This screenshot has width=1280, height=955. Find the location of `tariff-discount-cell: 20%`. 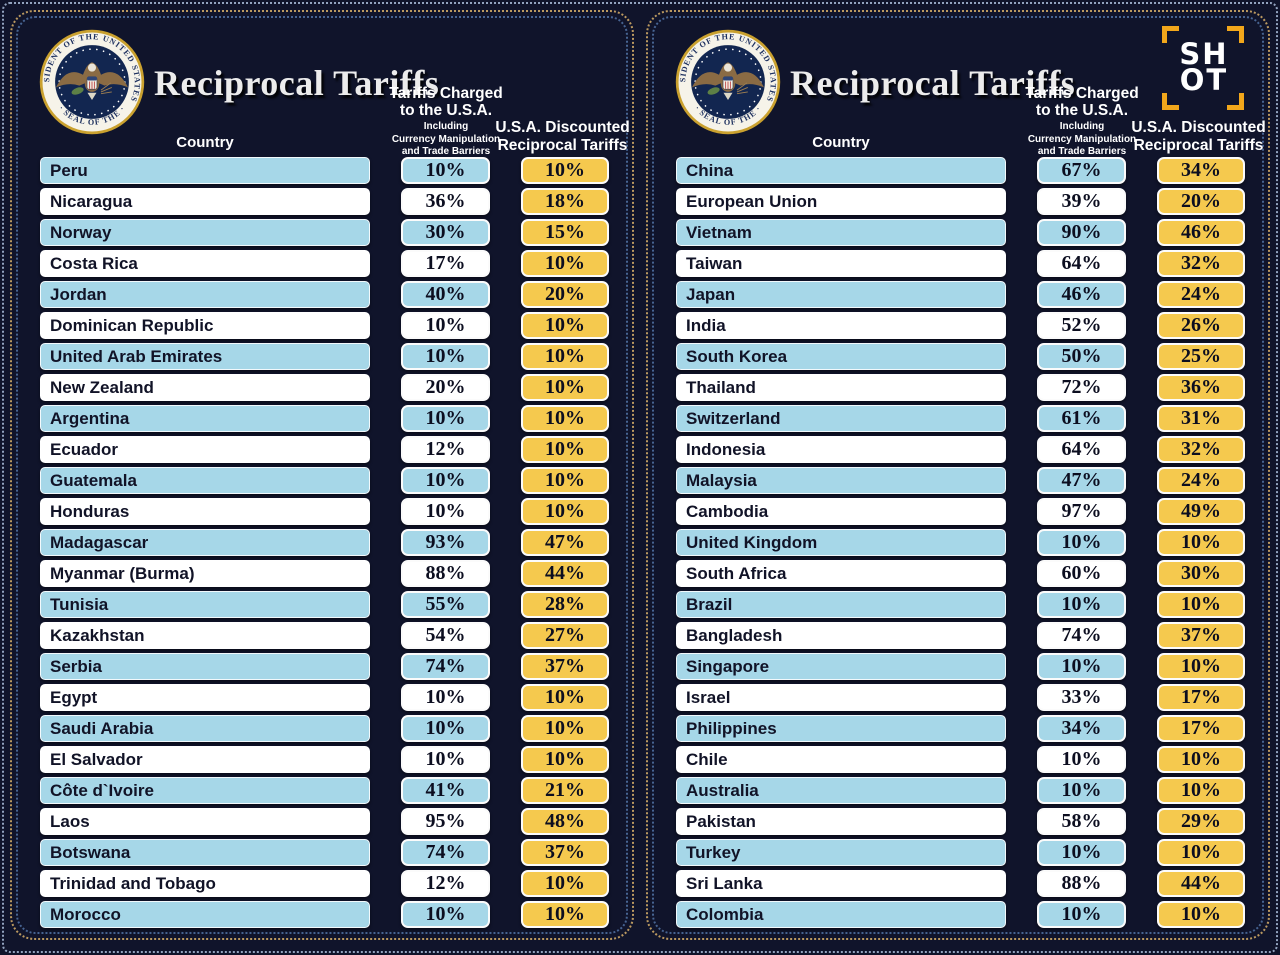

tariff-discount-cell: 20% is located at coordinates (1201, 201).